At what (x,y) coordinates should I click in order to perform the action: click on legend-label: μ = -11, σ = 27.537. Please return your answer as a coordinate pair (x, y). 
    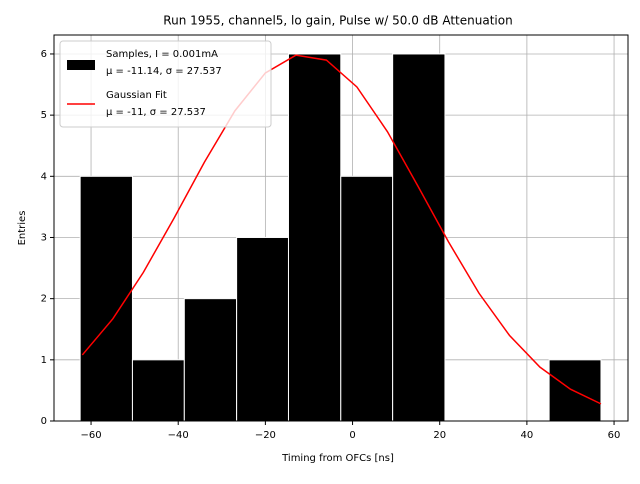
    Looking at the image, I should click on (156, 112).